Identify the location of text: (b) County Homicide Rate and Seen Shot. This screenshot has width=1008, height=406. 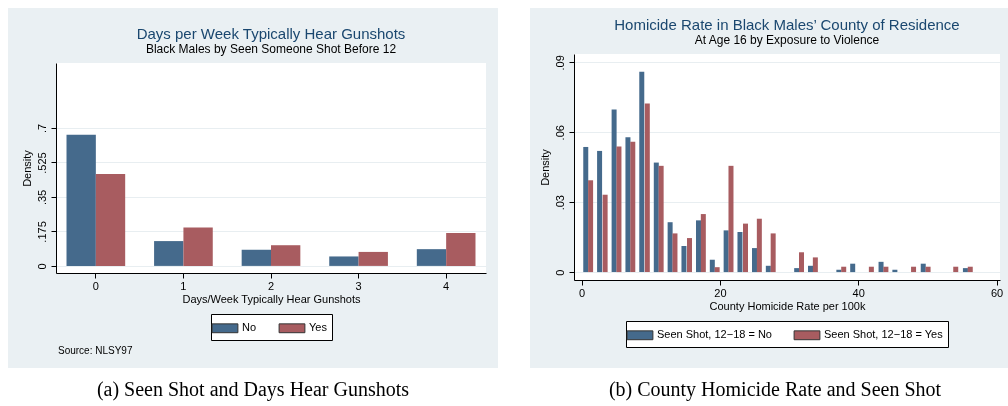
(775, 389).